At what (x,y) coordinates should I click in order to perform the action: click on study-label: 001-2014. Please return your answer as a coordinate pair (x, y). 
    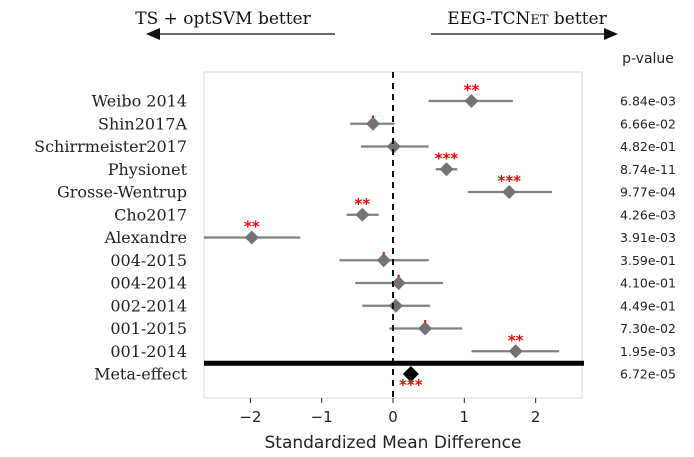
    Looking at the image, I should click on (148, 351).